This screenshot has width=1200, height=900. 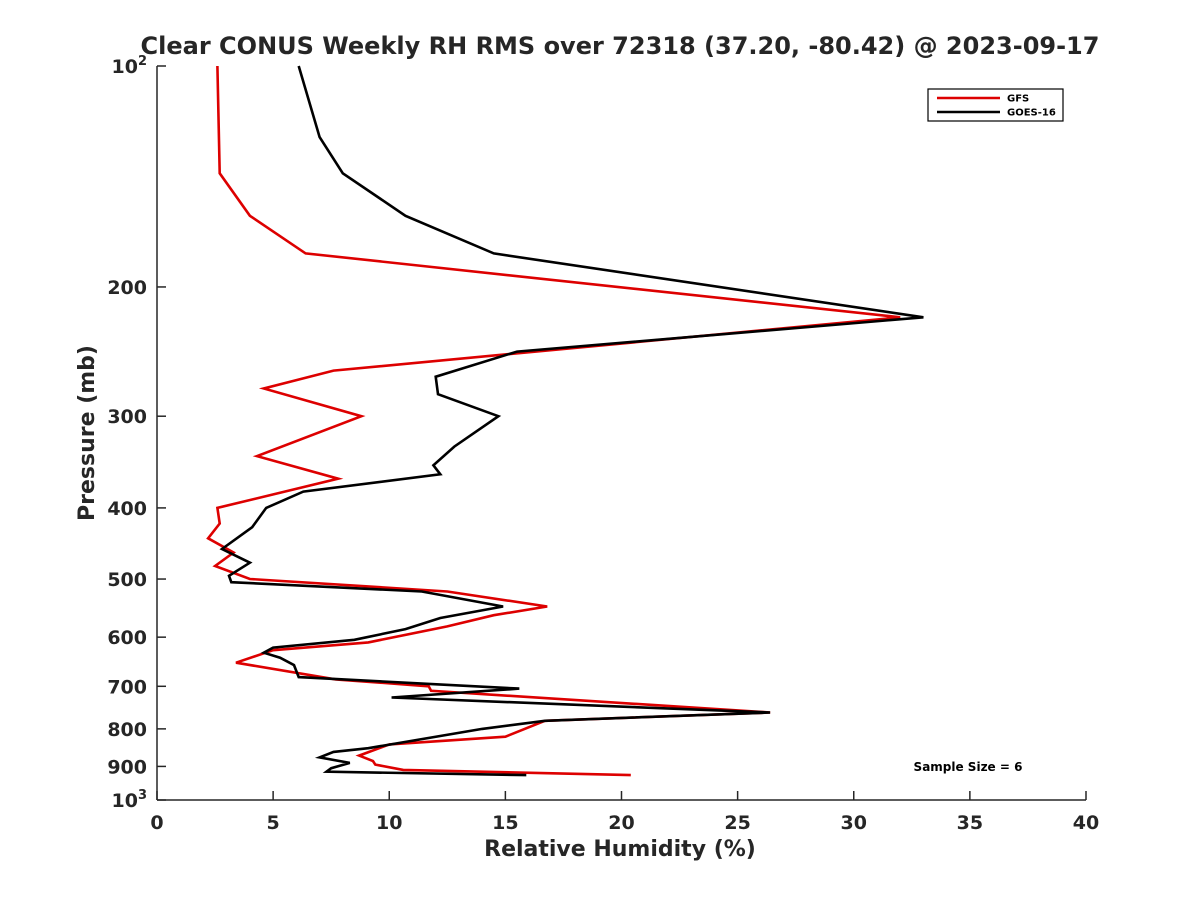 I want to click on y-tick-label: 700, so click(x=127, y=687).